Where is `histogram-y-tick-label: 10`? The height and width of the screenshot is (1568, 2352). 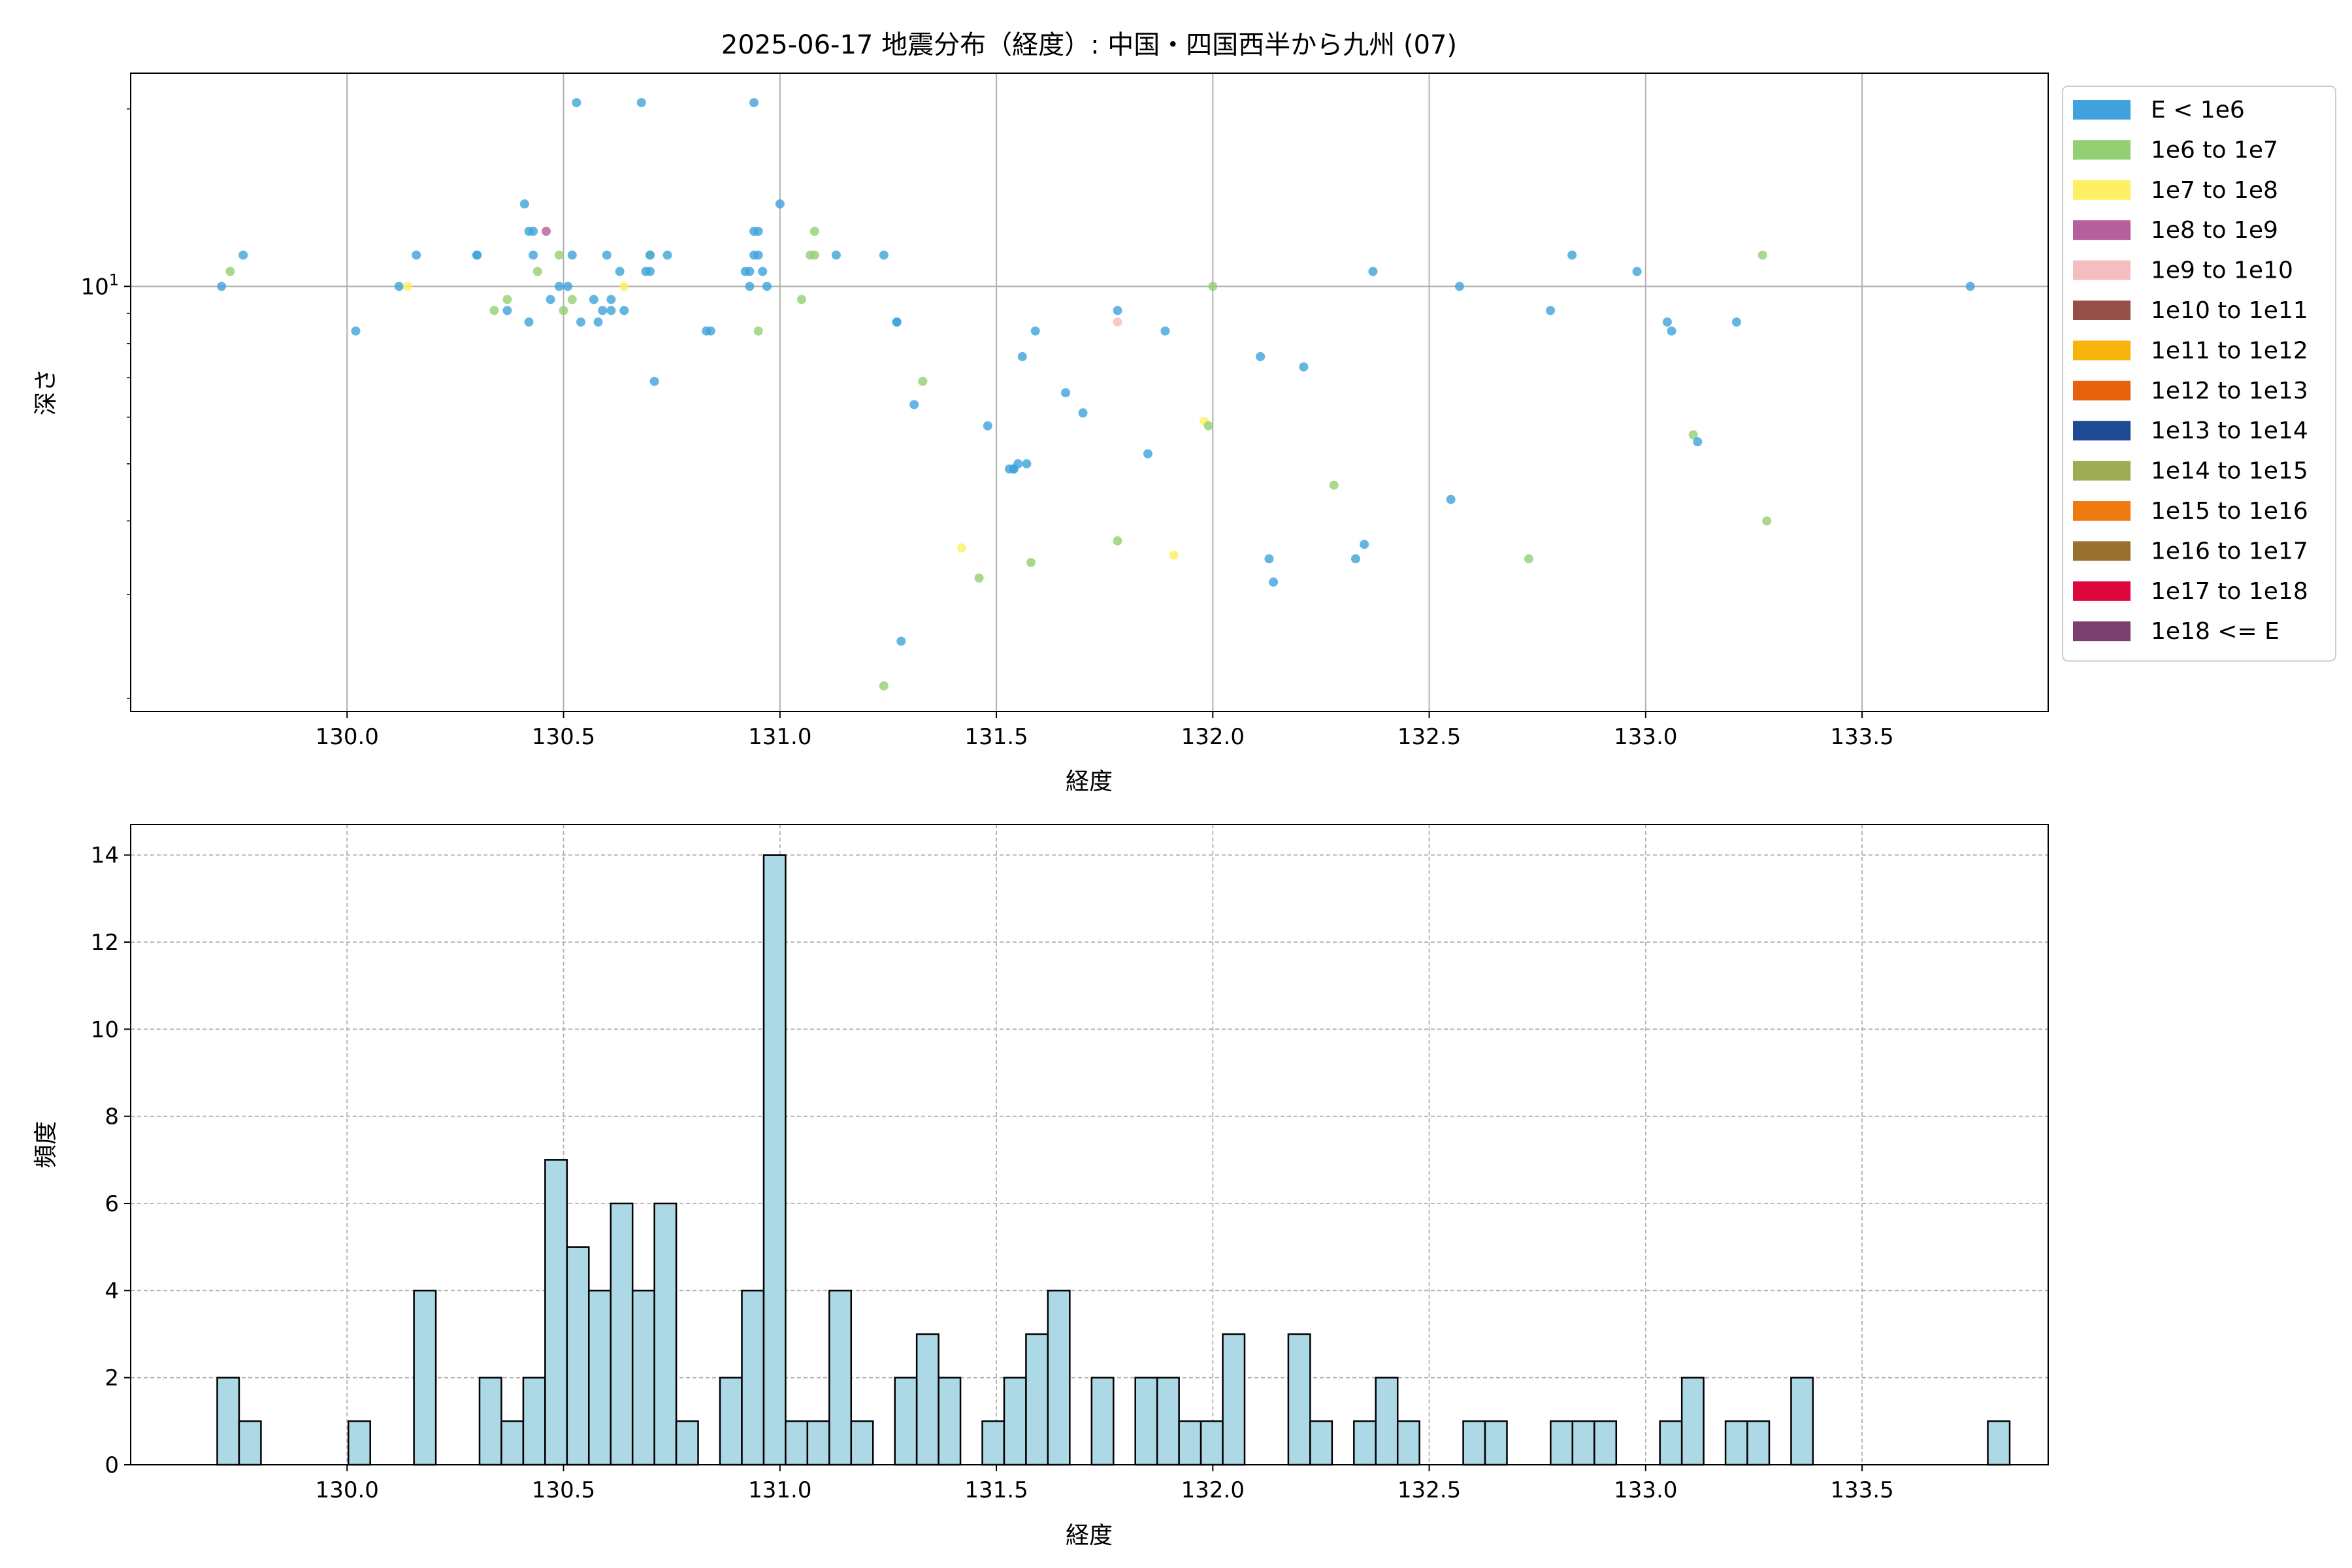 histogram-y-tick-label: 10 is located at coordinates (105, 1030).